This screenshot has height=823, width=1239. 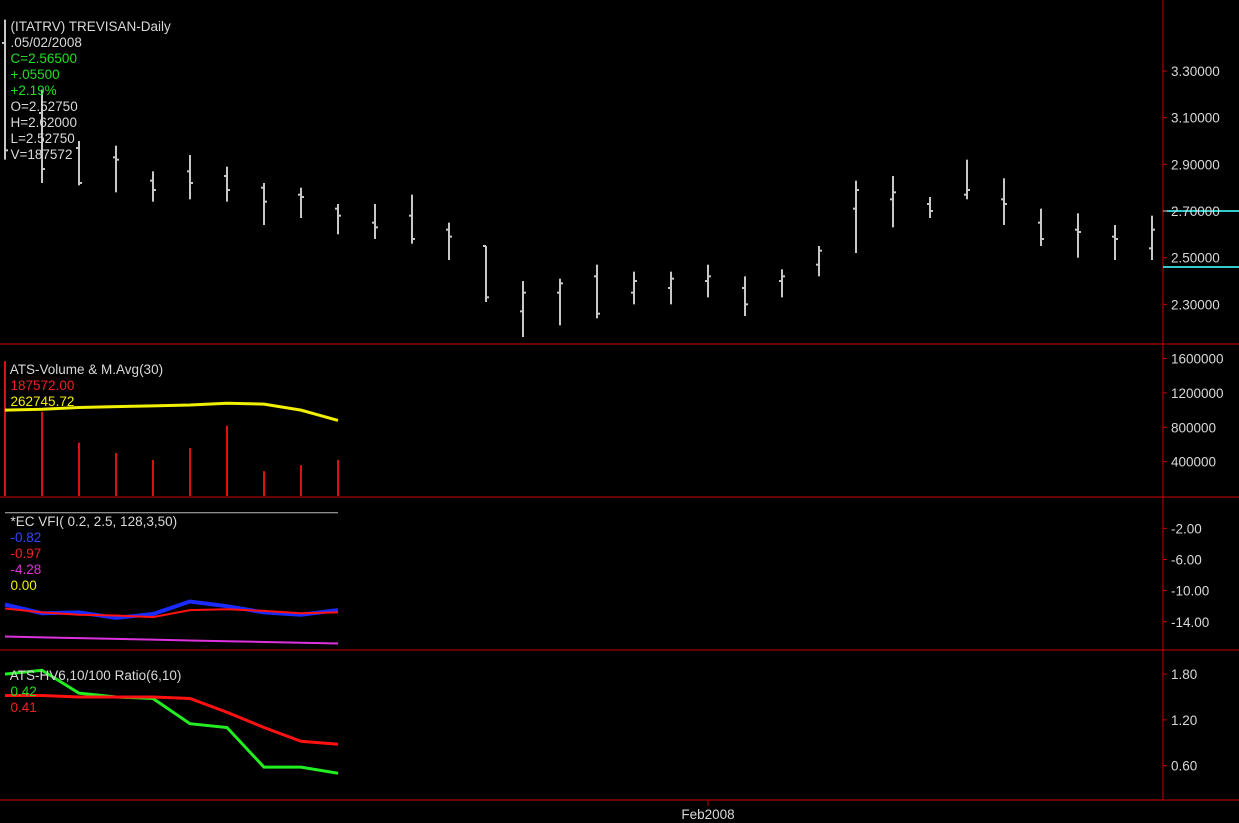 What do you see at coordinates (1190, 591) in the screenshot?
I see `vfi-tick-label: -10.00` at bounding box center [1190, 591].